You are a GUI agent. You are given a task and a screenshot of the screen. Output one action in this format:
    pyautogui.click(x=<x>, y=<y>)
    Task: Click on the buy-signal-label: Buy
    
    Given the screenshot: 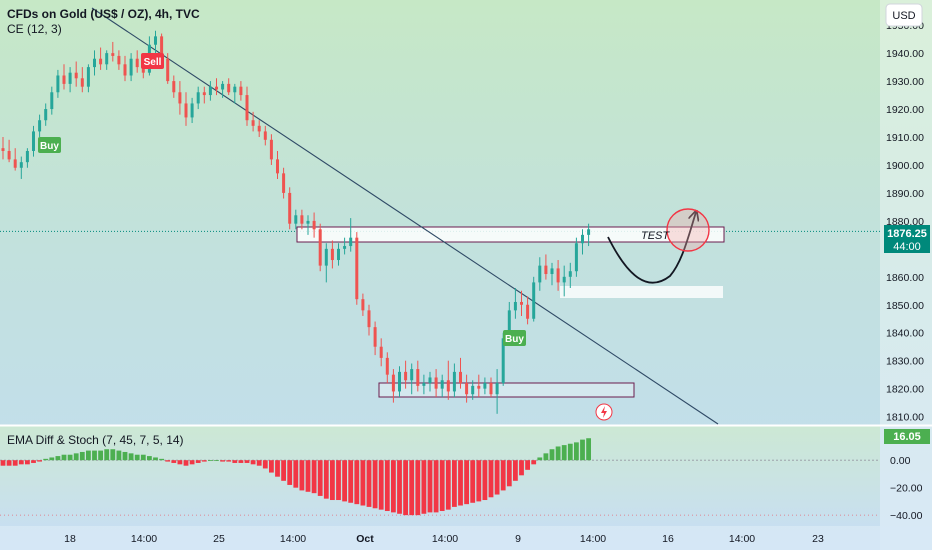 What is the action you would take?
    pyautogui.click(x=49, y=145)
    